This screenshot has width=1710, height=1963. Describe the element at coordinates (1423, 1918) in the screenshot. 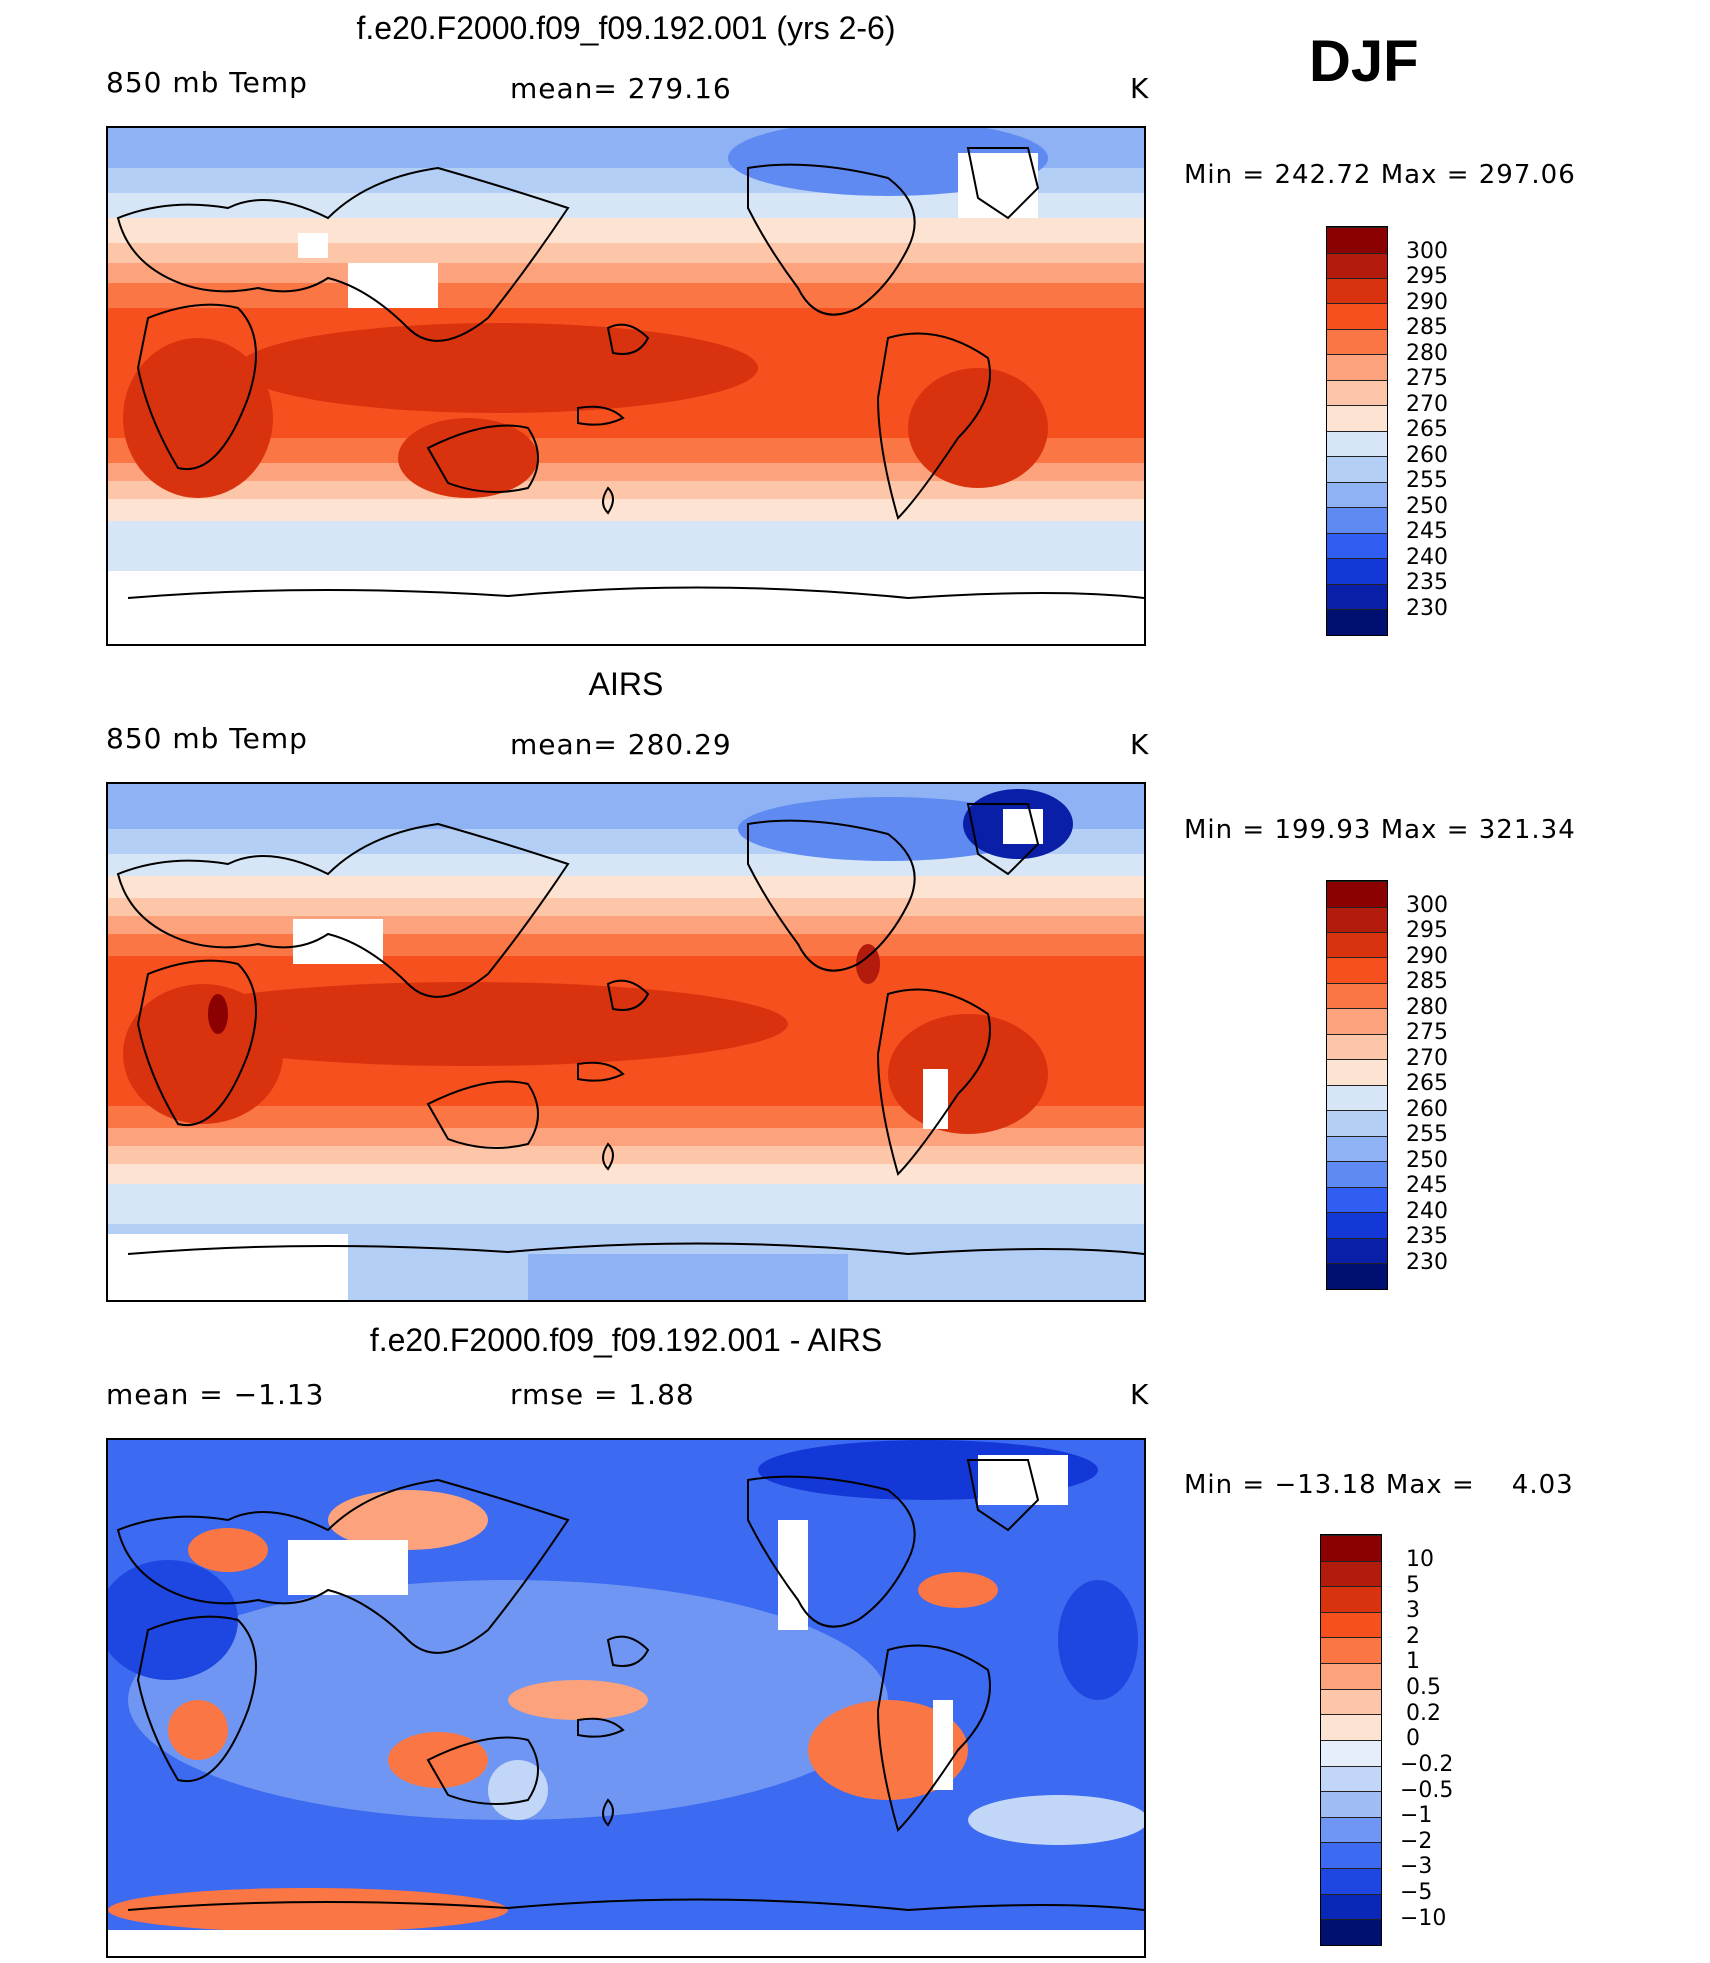

I see `panel3-colorbar-label: −10` at that location.